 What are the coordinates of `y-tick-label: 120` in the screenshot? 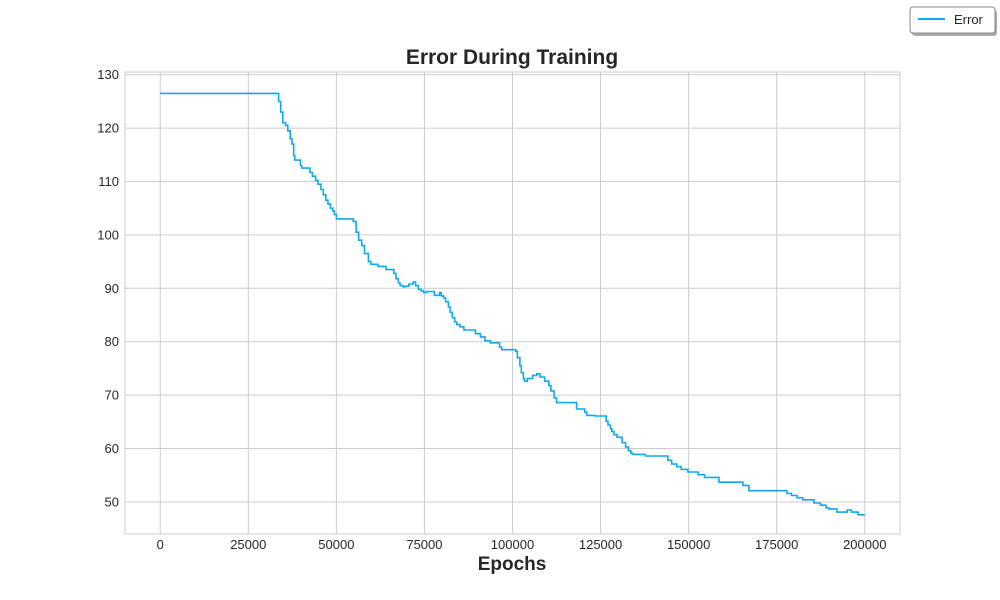 It's located at (108, 128).